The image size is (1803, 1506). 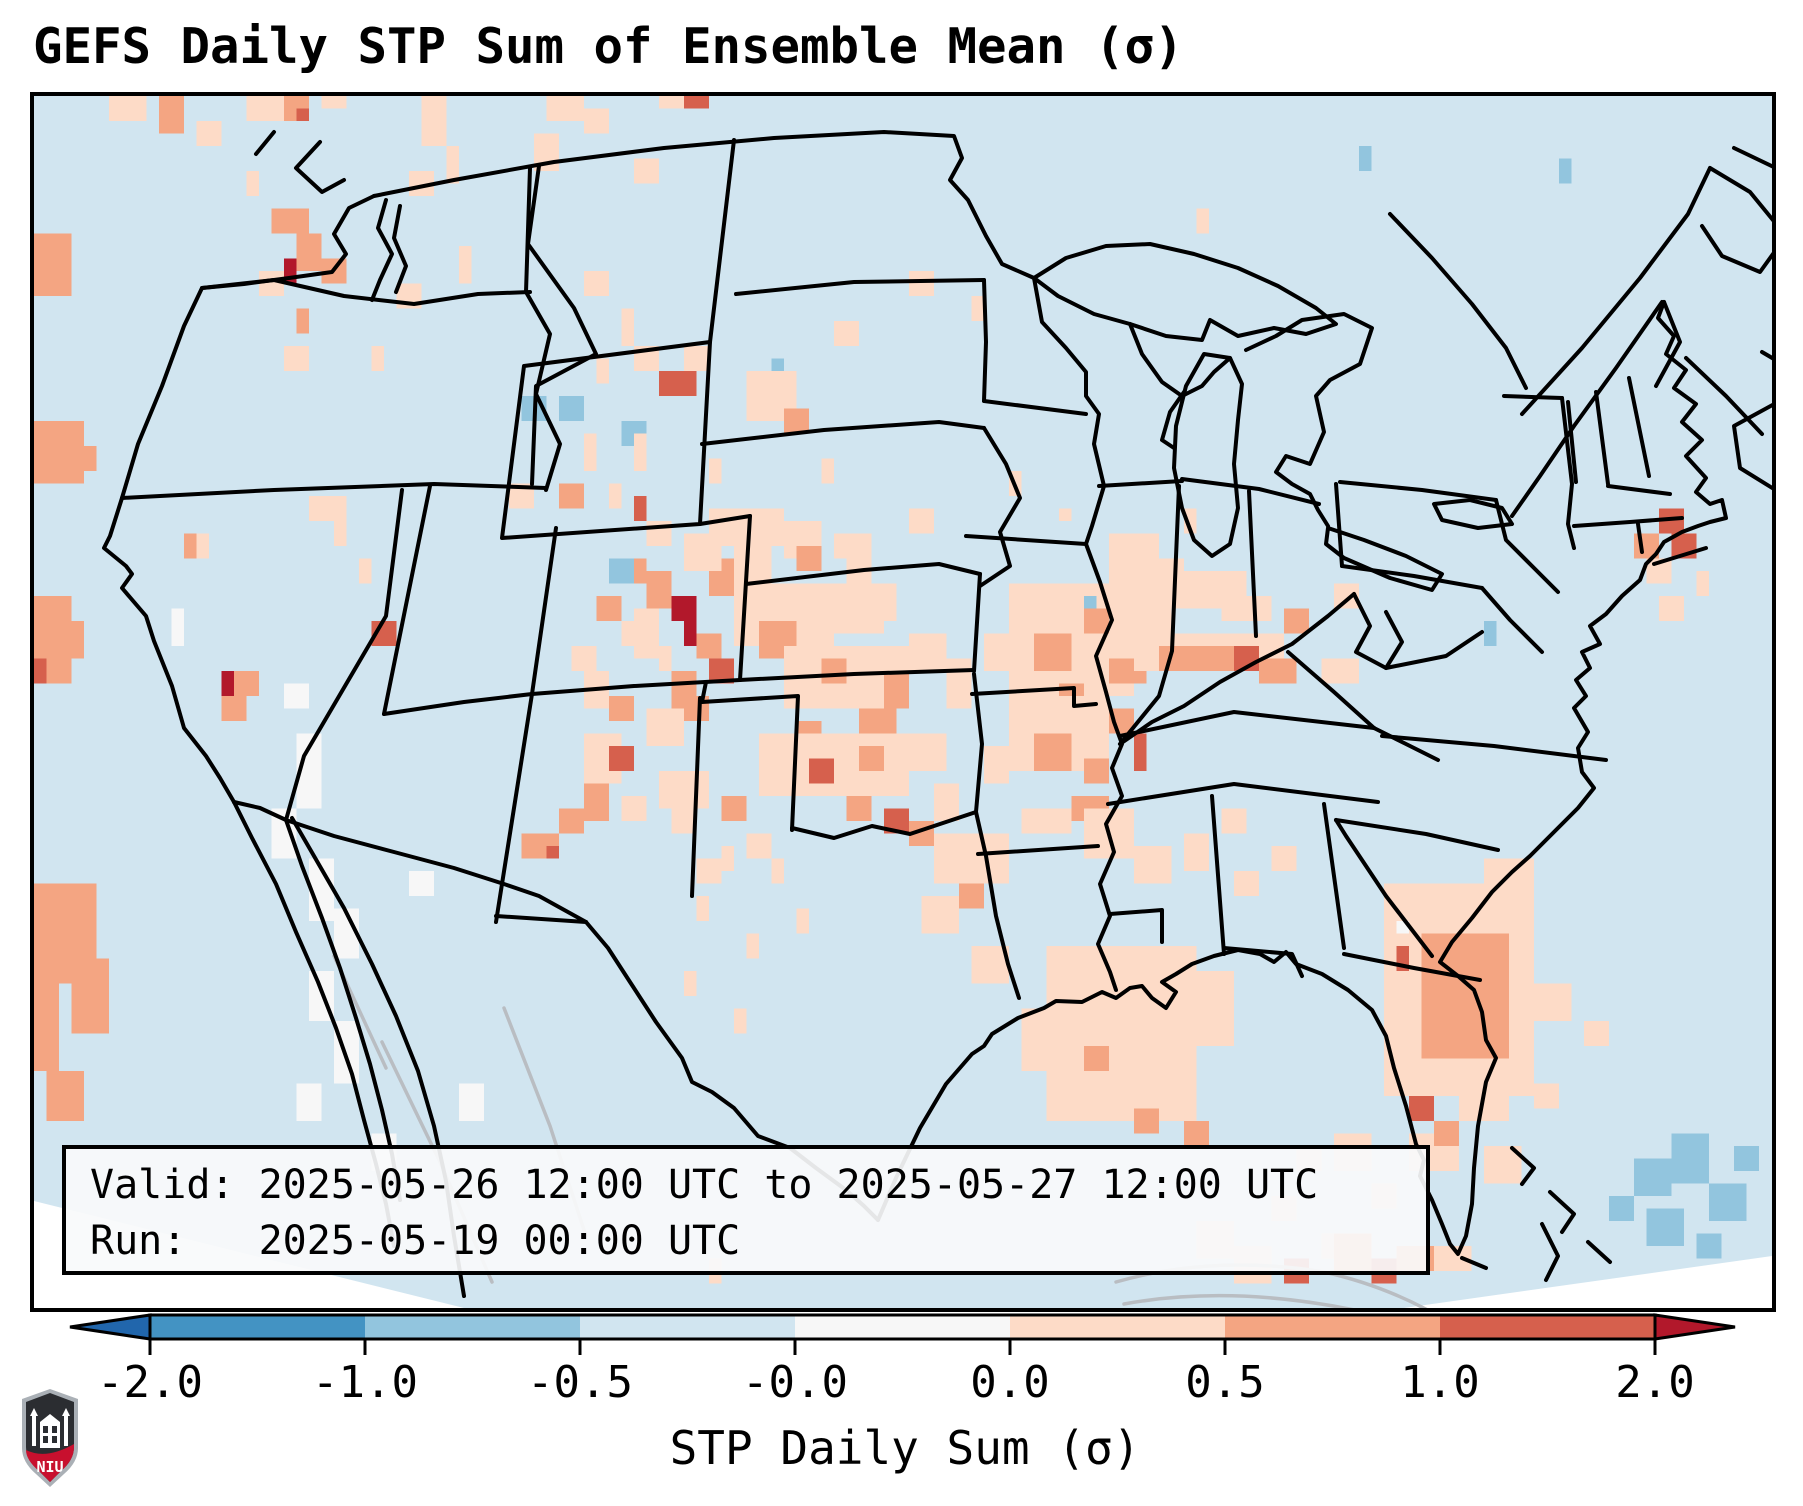 I want to click on colorbar-axis-label: STP Daily Sum (σ), so click(x=905, y=1448).